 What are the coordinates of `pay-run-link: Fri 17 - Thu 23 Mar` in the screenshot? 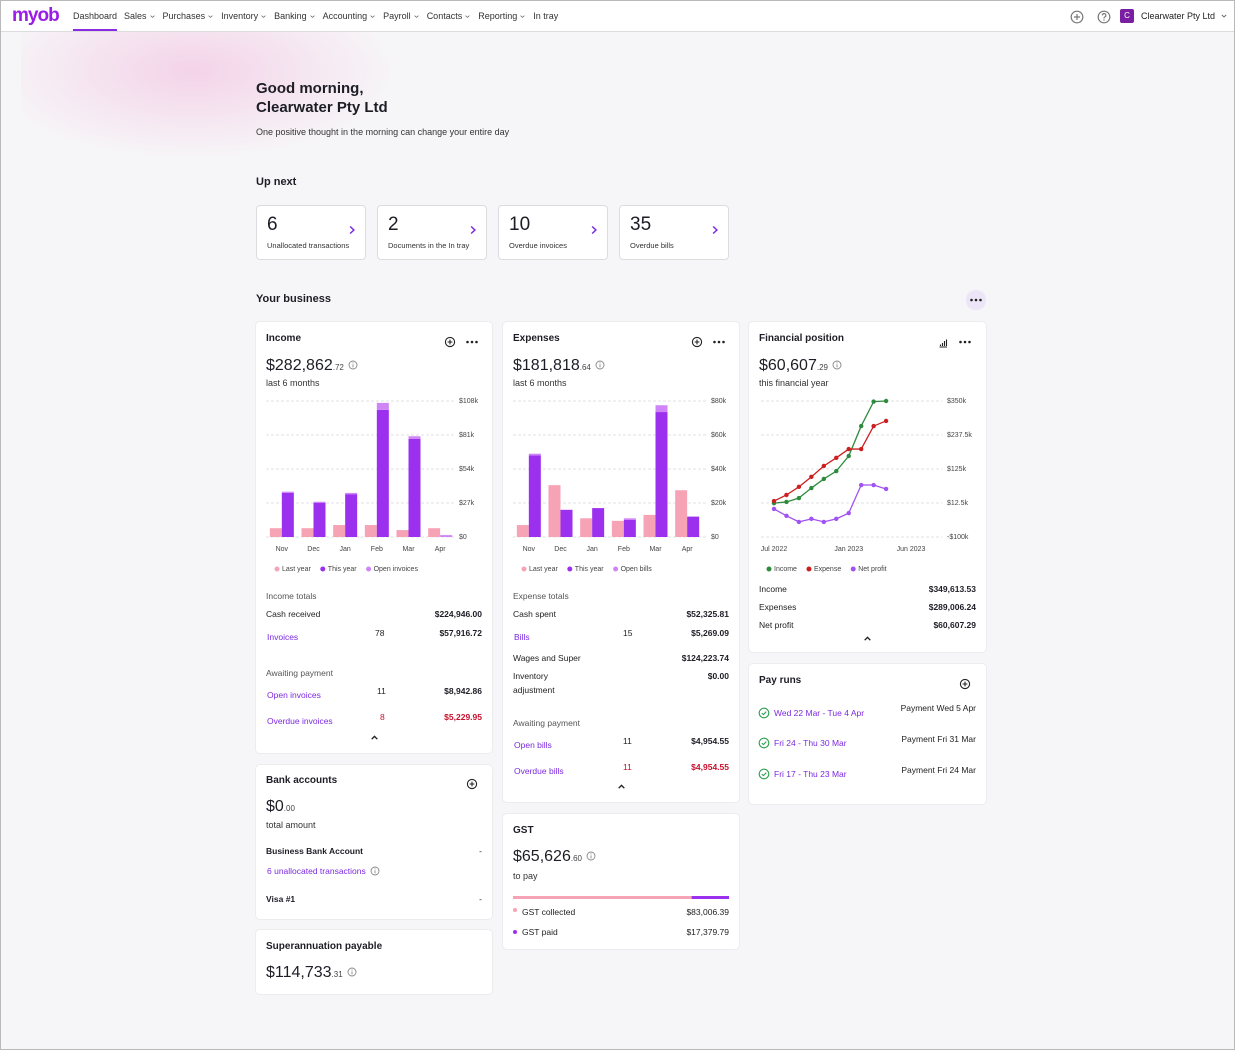 It's located at (810, 774).